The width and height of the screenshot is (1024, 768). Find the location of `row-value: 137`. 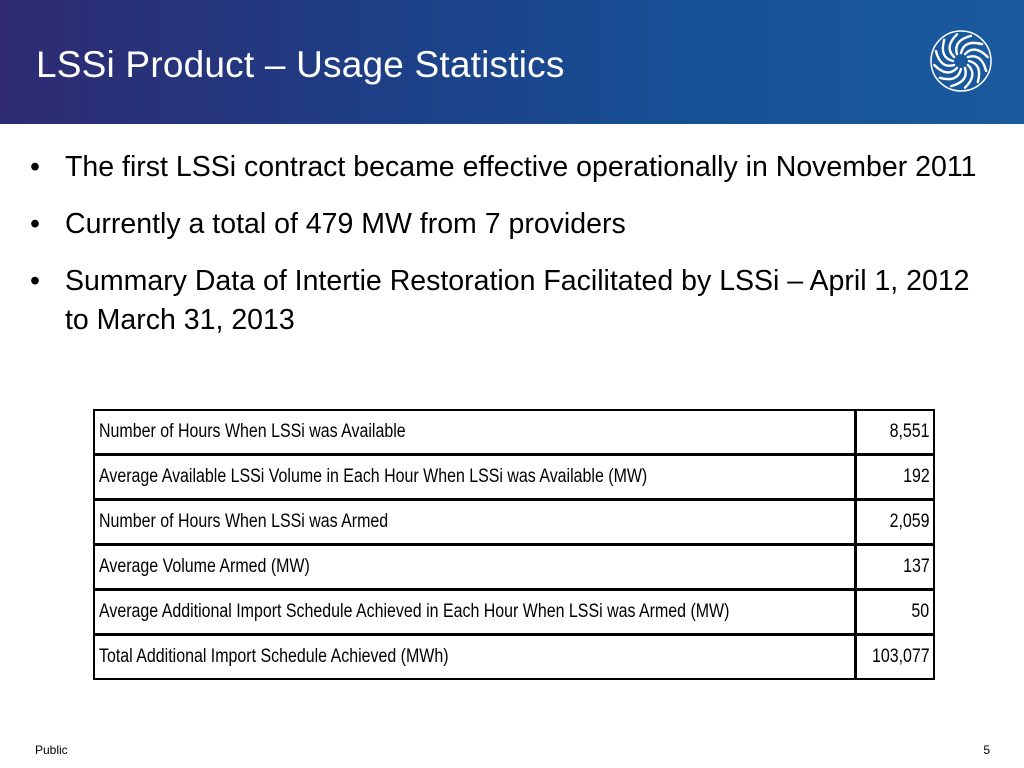

row-value: 137 is located at coordinates (895, 568).